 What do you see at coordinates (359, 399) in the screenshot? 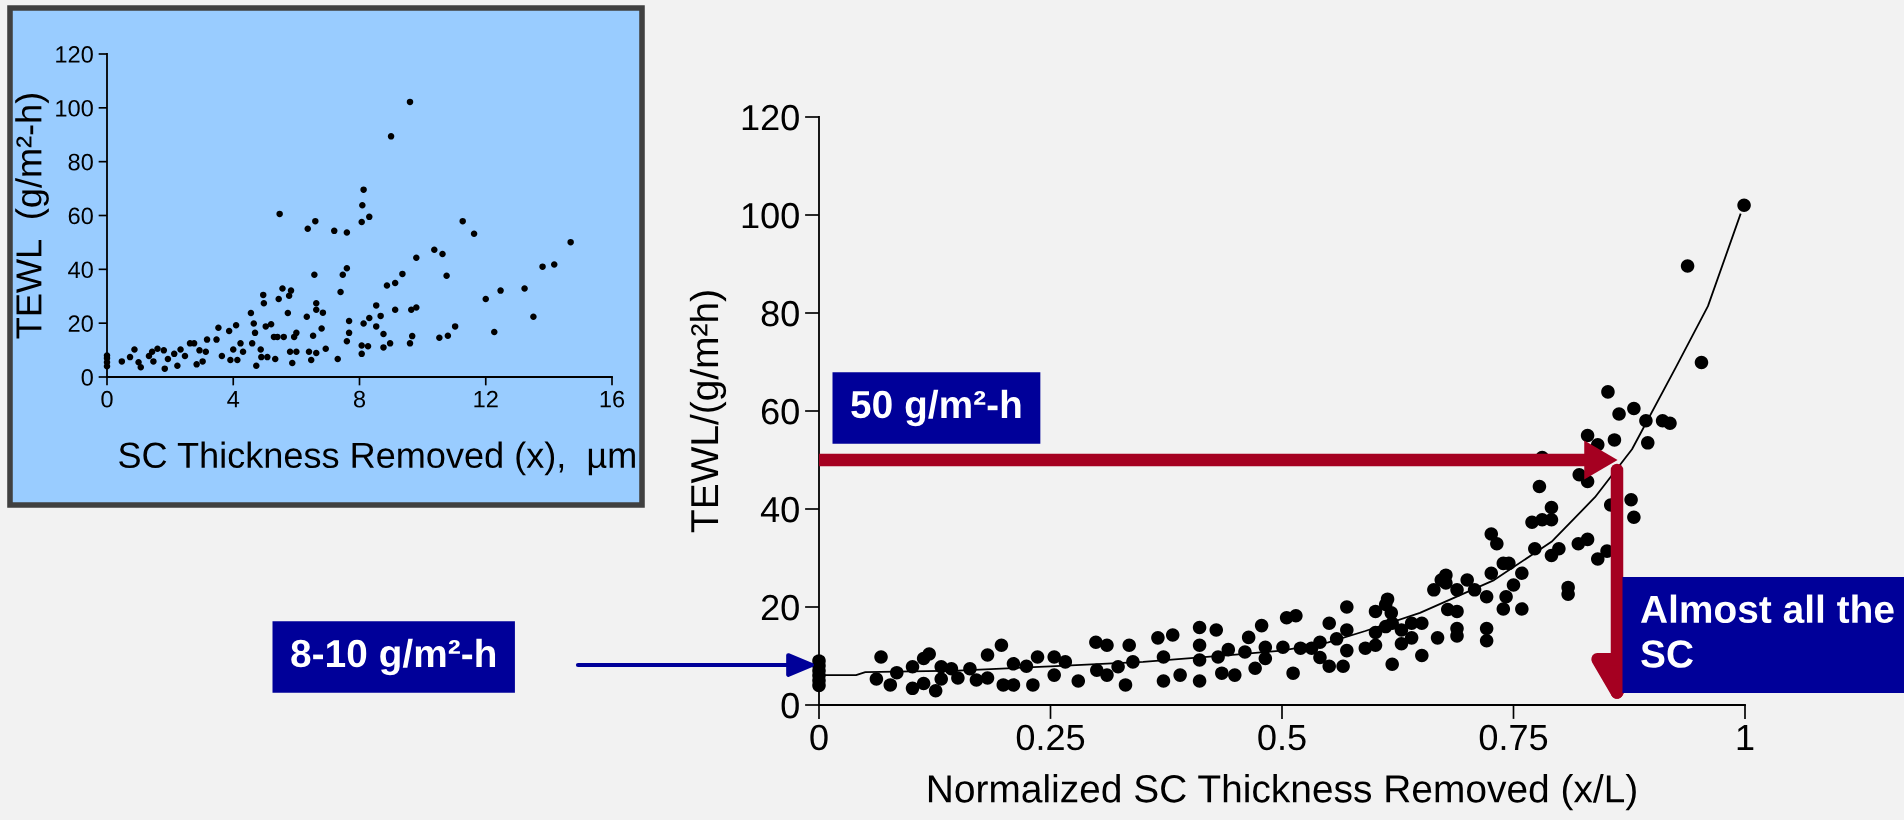
I see `x-tick-label: 8` at bounding box center [359, 399].